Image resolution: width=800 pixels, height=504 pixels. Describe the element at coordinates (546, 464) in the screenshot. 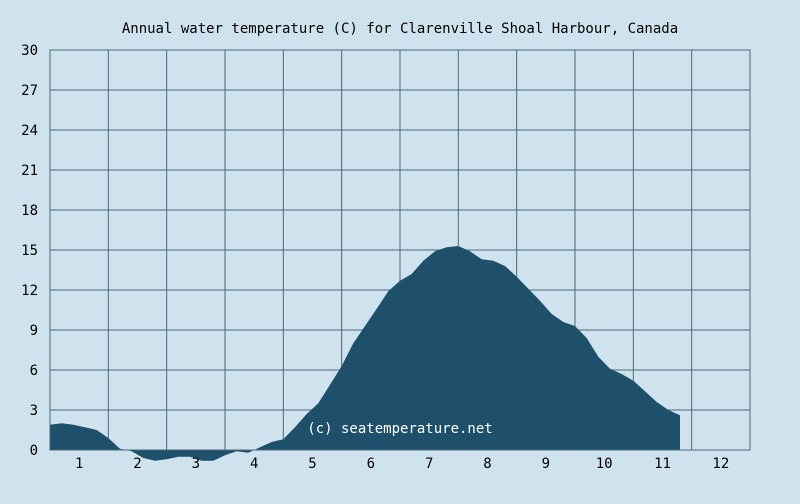

I see `x-tick-label: 9` at that location.